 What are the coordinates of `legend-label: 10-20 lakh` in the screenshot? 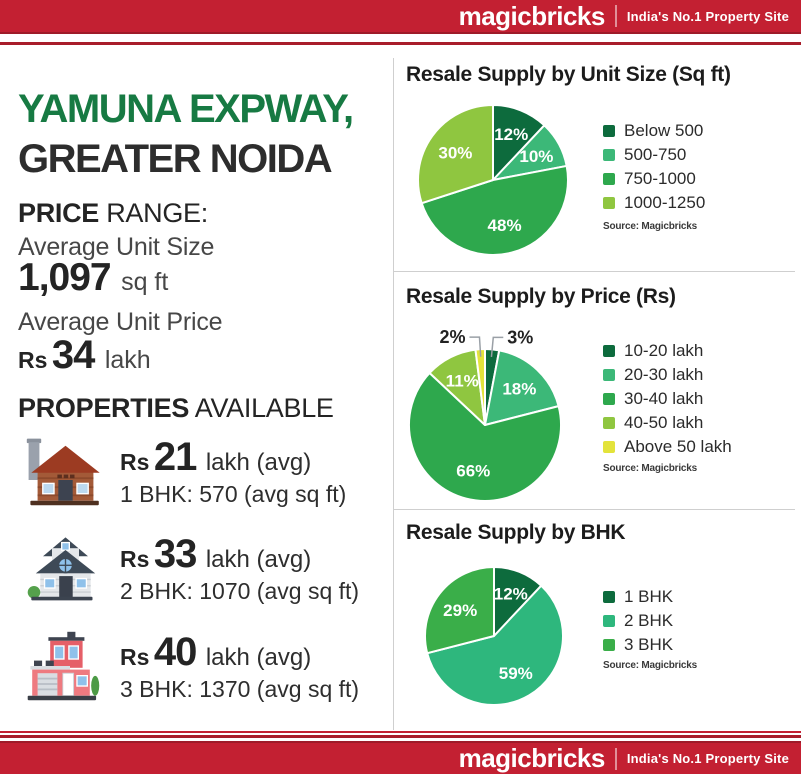 It's located at (664, 350).